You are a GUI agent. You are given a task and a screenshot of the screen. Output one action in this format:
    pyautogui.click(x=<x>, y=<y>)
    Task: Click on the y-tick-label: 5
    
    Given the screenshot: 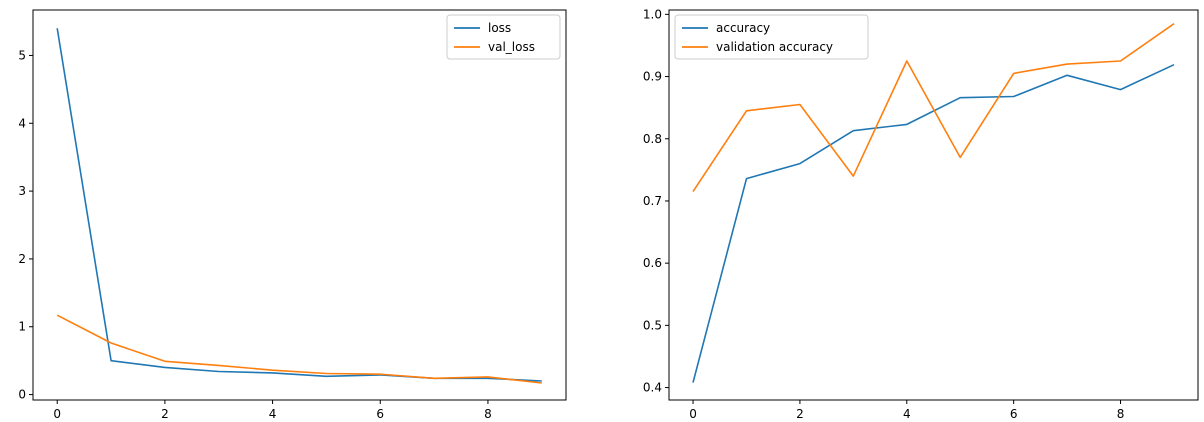 What is the action you would take?
    pyautogui.click(x=22, y=55)
    